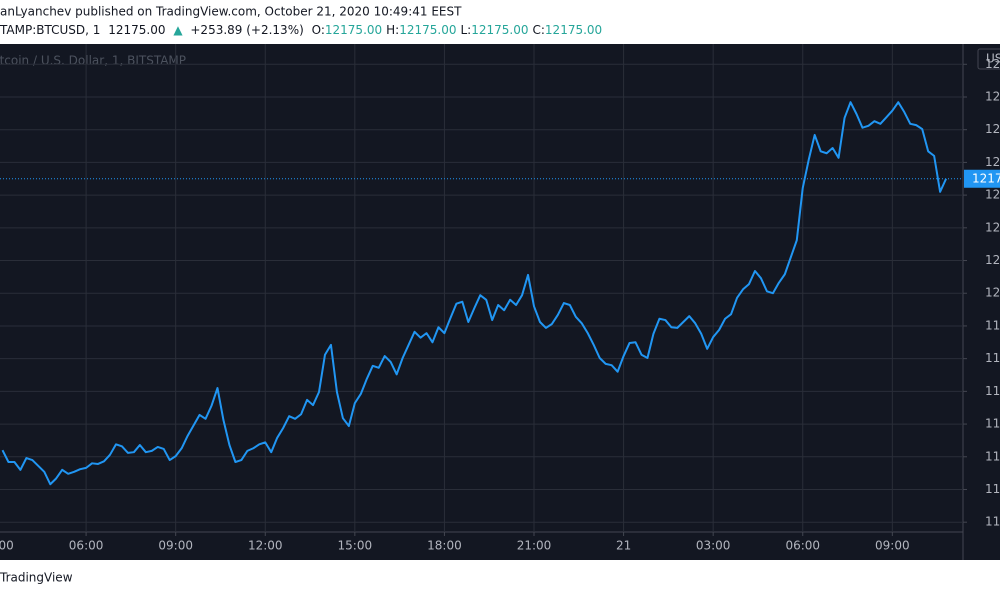 This screenshot has width=1000, height=596. Describe the element at coordinates (246, 30) in the screenshot. I see `change: +253.89 (+2.13%)` at that location.